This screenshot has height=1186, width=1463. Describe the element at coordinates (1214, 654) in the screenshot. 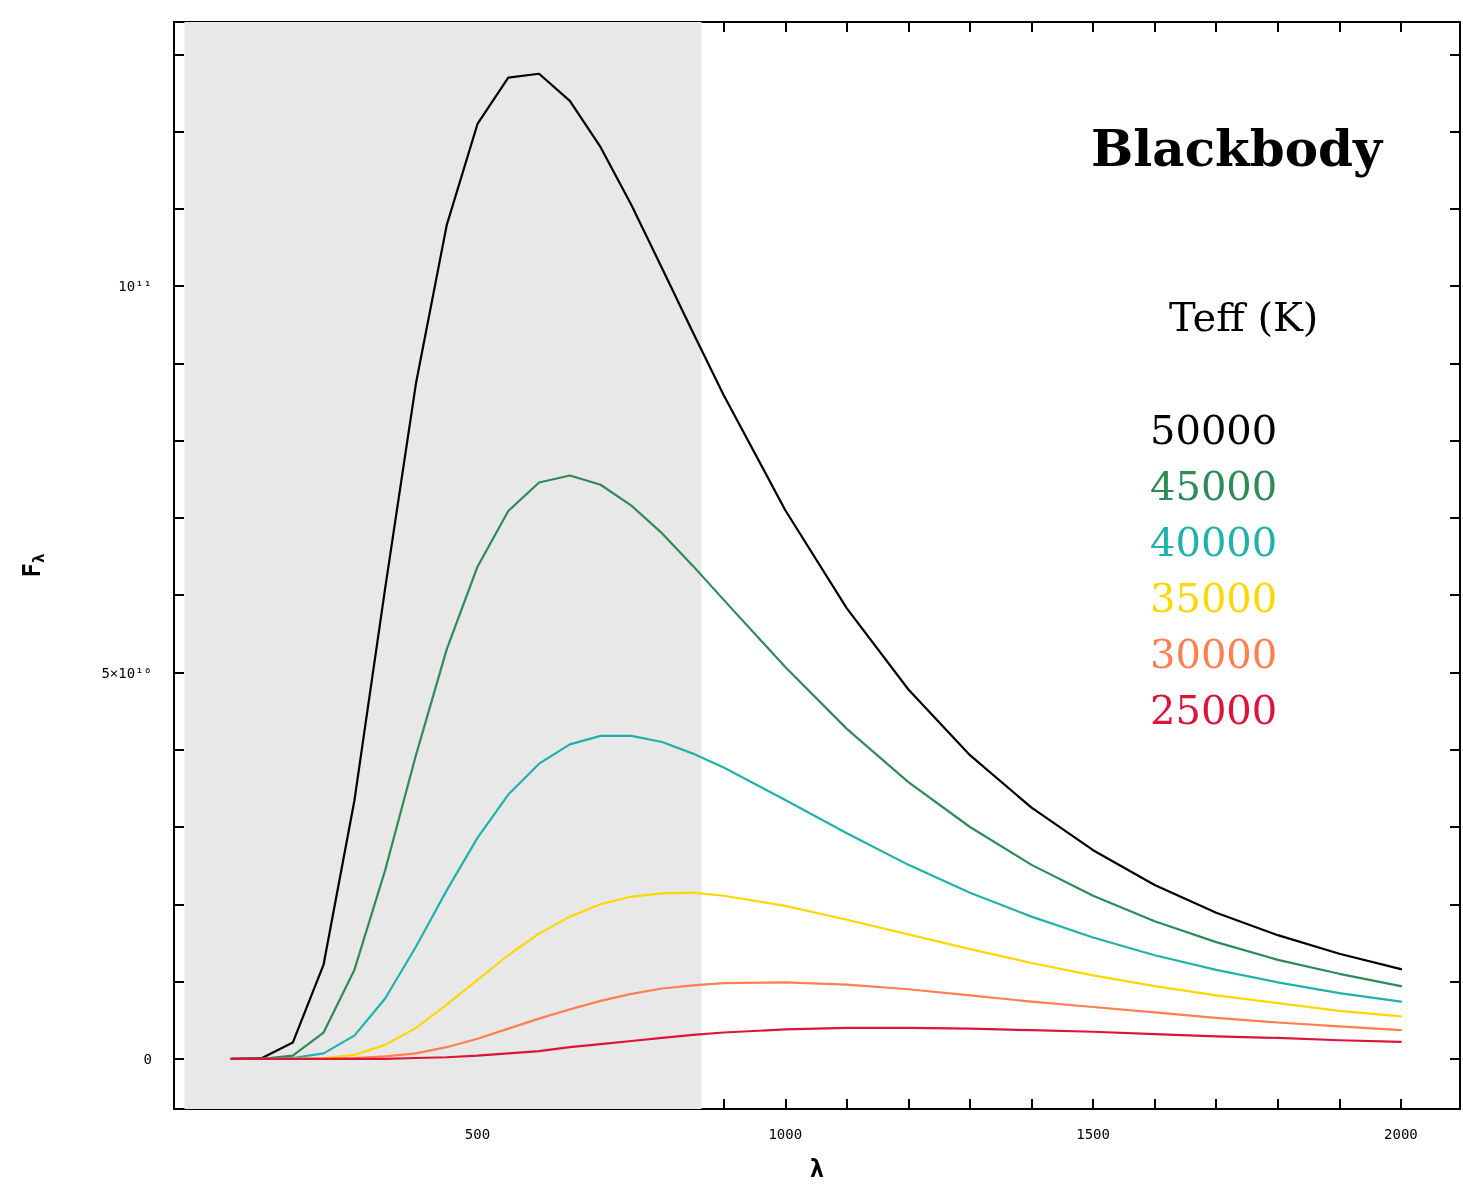

I see `text: 30000` at that location.